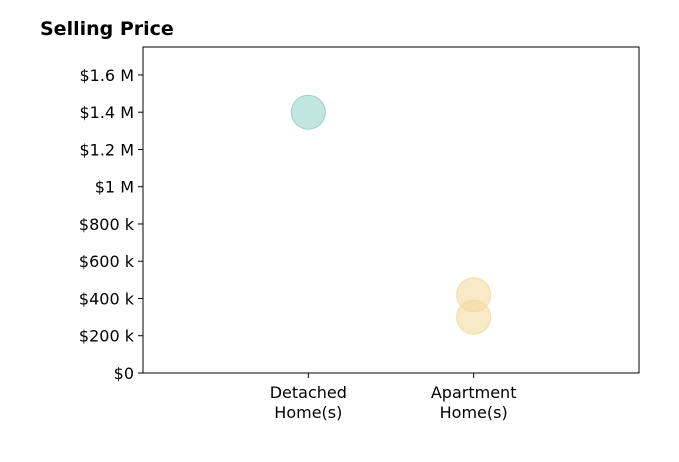 The height and width of the screenshot is (462, 679). What do you see at coordinates (107, 29) in the screenshot?
I see `chart-title: Selling Price` at bounding box center [107, 29].